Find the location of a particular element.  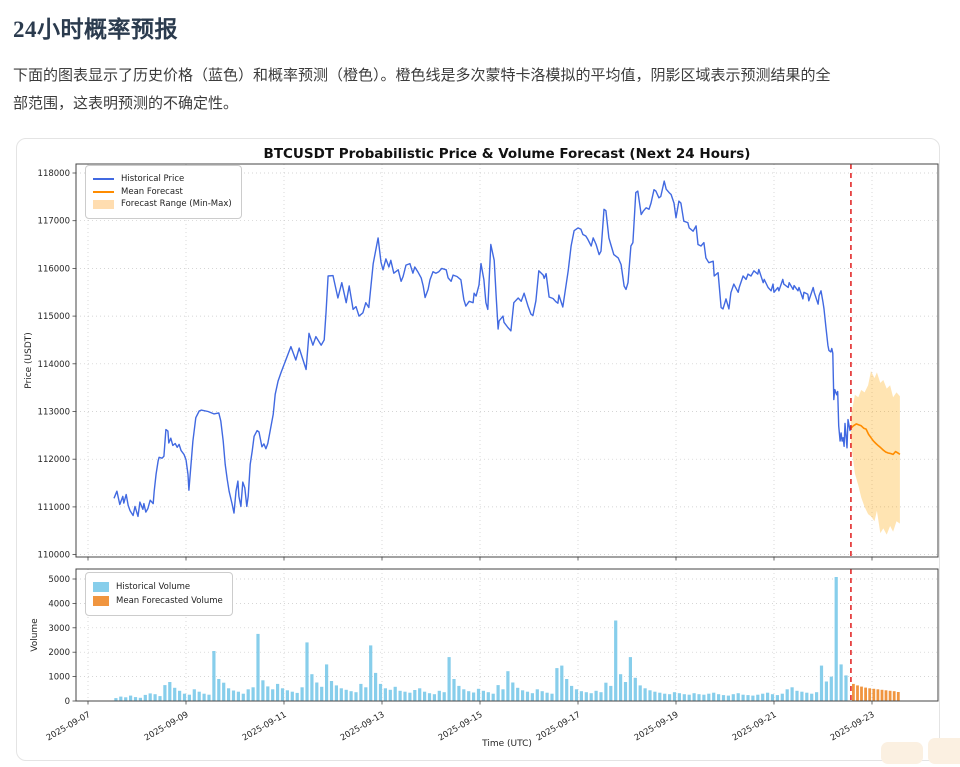

legend-item-forecast-volume: Mean Forecasted Volume is located at coordinates (158, 601).